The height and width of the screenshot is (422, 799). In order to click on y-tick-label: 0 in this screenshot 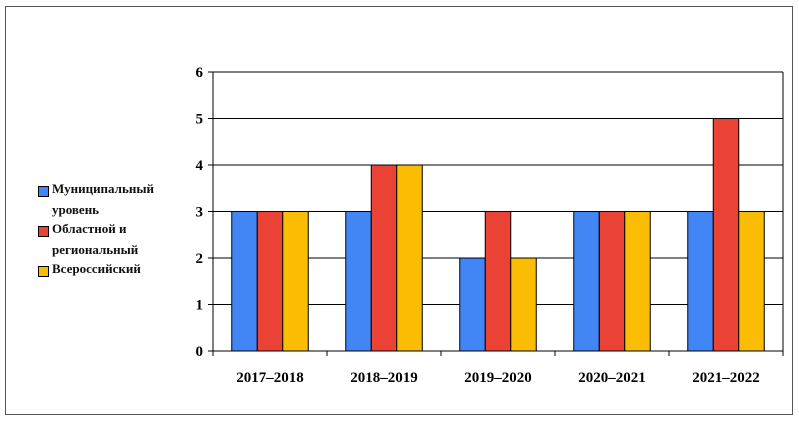, I will do `click(200, 352)`.